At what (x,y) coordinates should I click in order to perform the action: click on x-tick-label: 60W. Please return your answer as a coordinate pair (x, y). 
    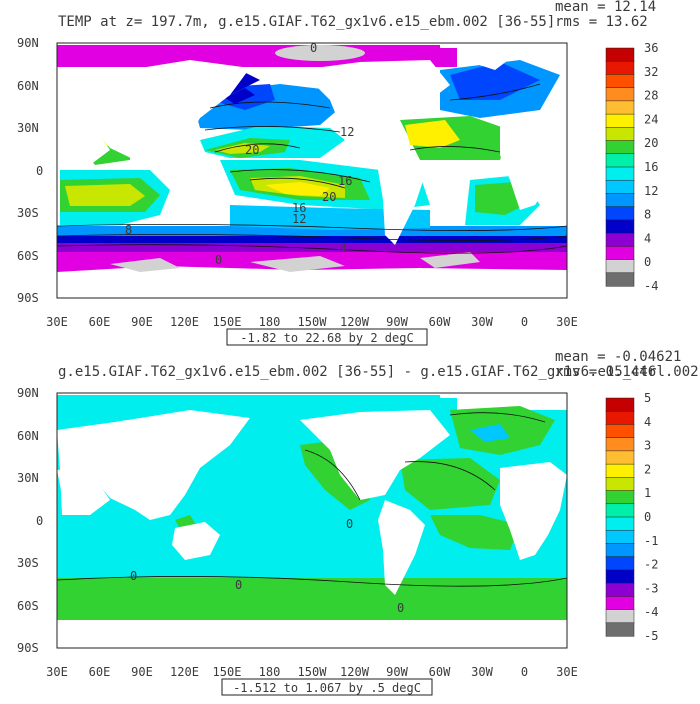
    Looking at the image, I should click on (440, 322).